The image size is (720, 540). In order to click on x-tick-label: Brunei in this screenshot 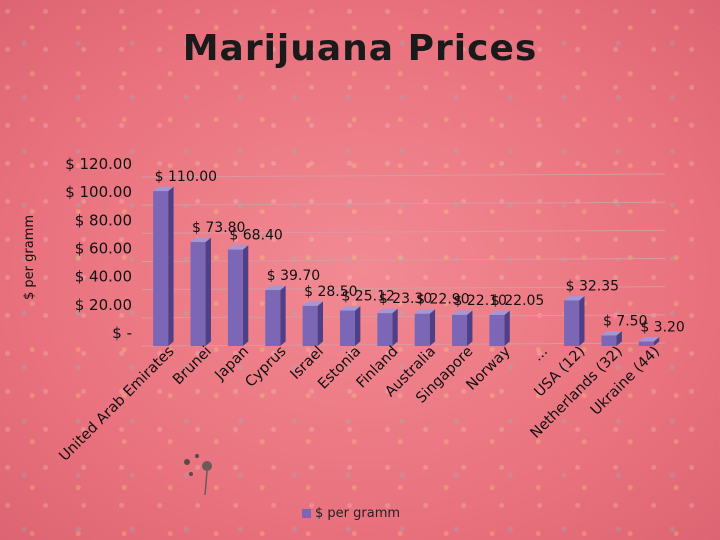, I will do `click(192, 366)`.